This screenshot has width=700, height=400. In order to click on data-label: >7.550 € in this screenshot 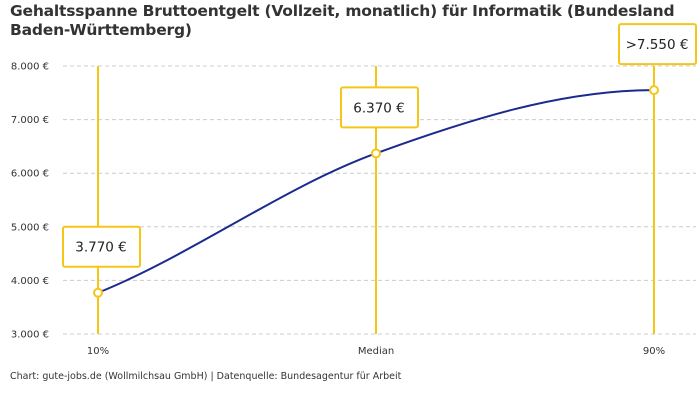, I will do `click(657, 45)`.